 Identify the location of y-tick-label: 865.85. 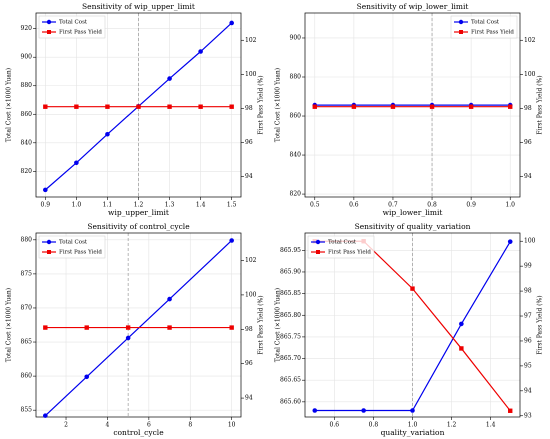
(290, 293).